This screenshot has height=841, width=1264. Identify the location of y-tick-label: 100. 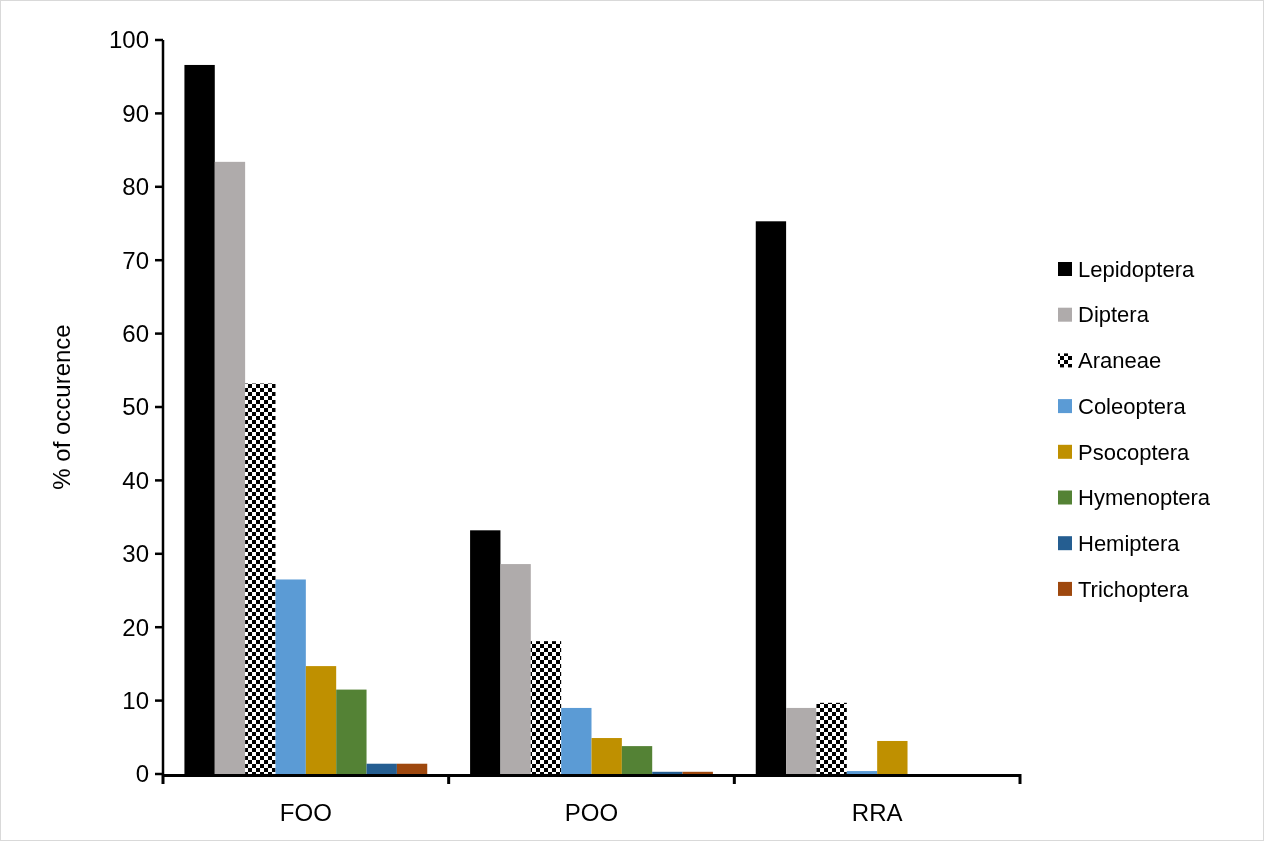
(128, 40).